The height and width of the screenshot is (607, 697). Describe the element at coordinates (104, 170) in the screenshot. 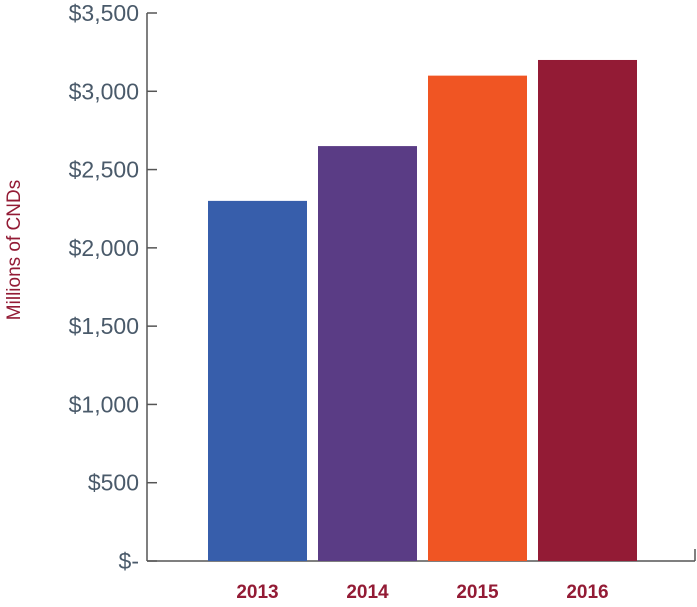

I see `y-tick-label: $2,500` at that location.